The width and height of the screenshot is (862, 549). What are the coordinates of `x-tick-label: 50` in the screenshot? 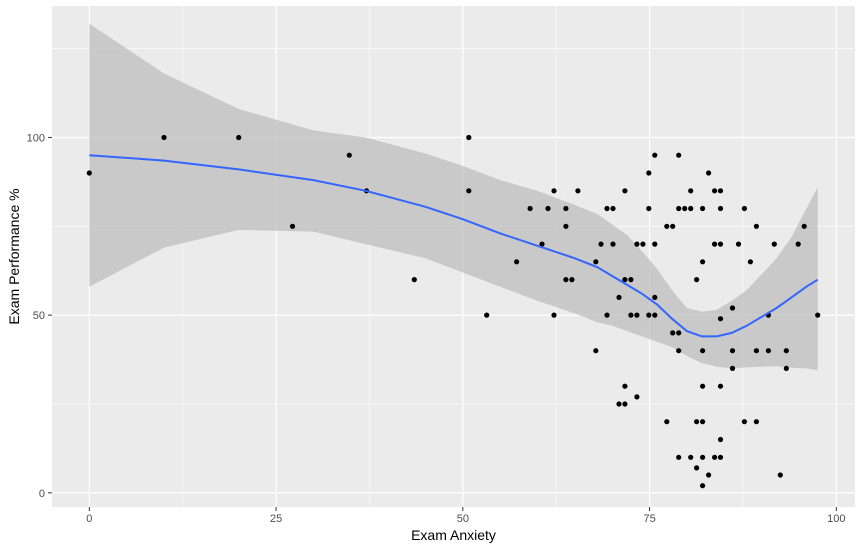 It's located at (463, 519).